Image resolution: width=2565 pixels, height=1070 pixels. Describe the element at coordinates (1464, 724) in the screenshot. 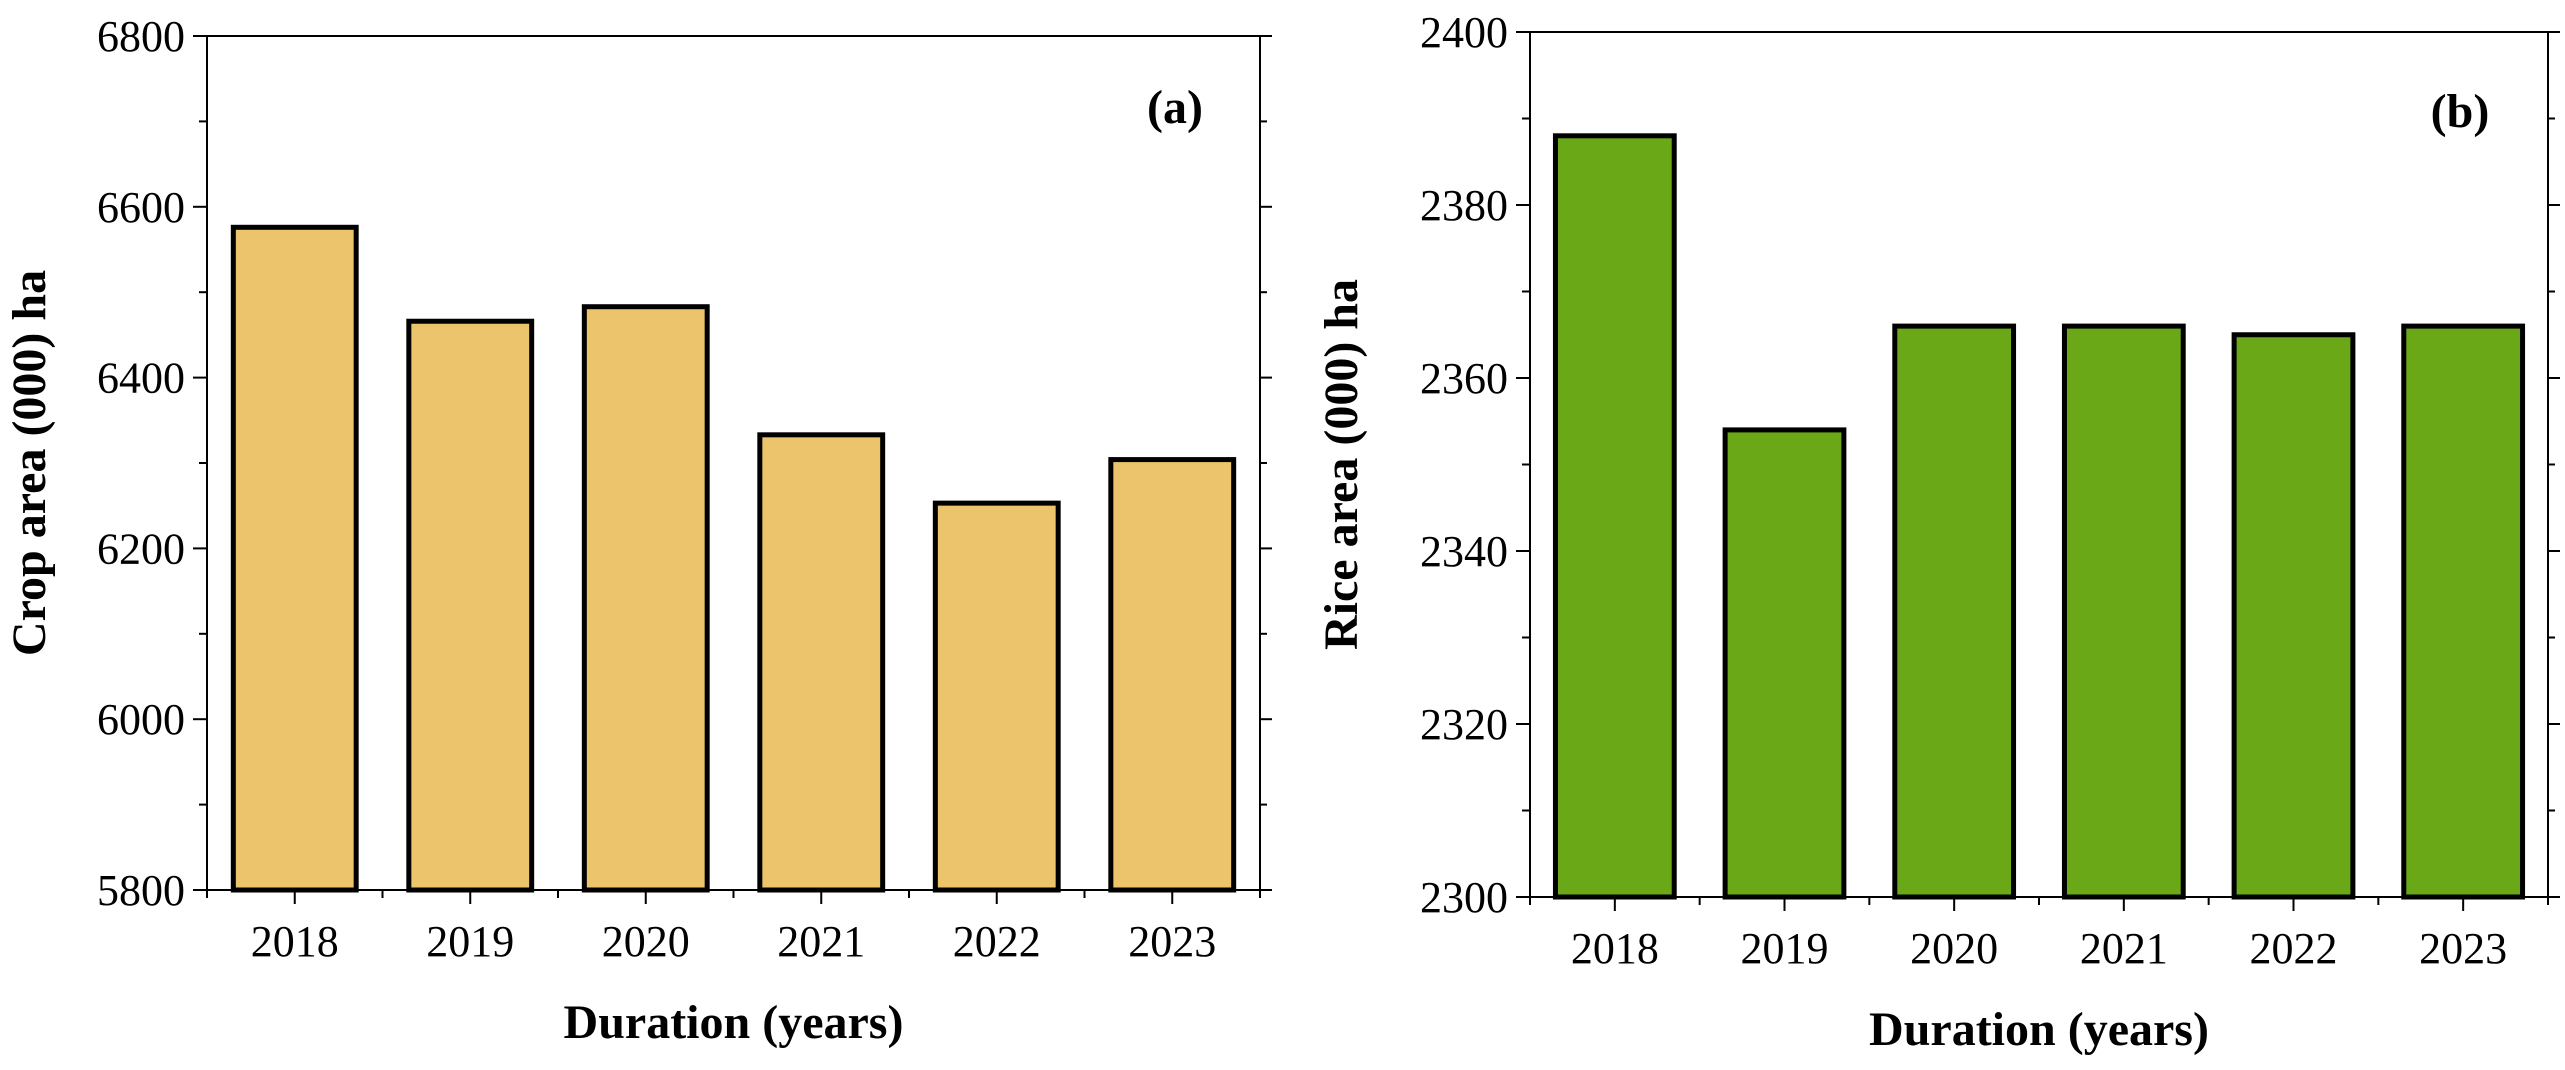

I see `y-tick-label: 2320` at that location.